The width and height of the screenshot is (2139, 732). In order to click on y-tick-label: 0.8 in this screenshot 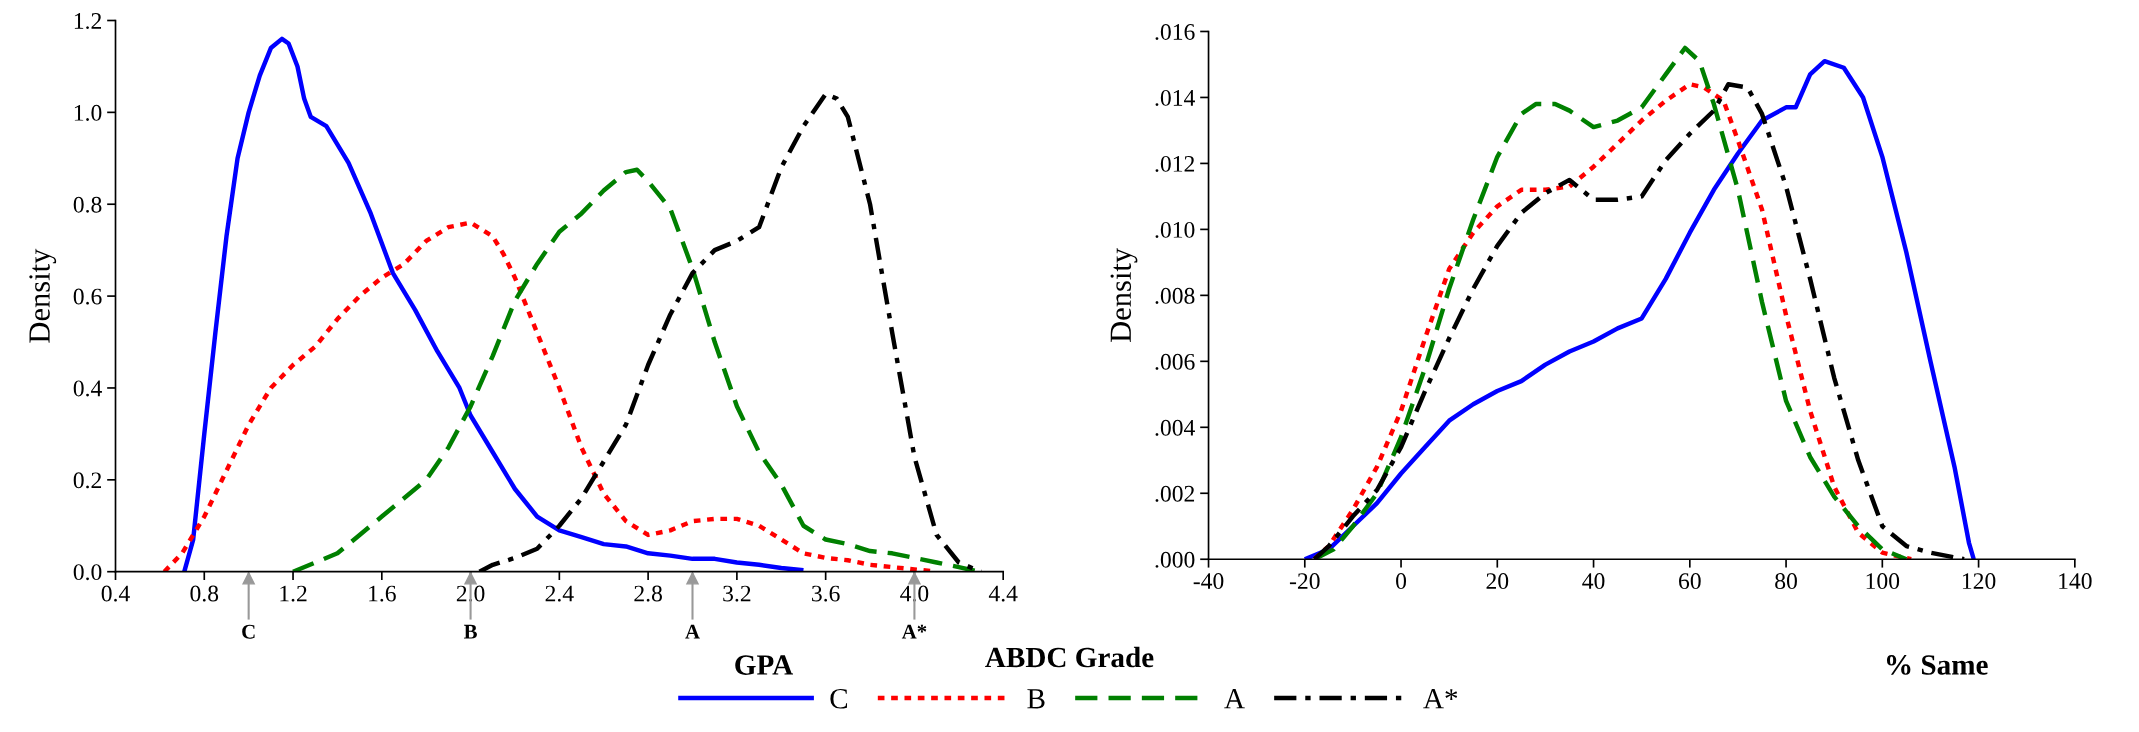, I will do `click(87, 204)`.